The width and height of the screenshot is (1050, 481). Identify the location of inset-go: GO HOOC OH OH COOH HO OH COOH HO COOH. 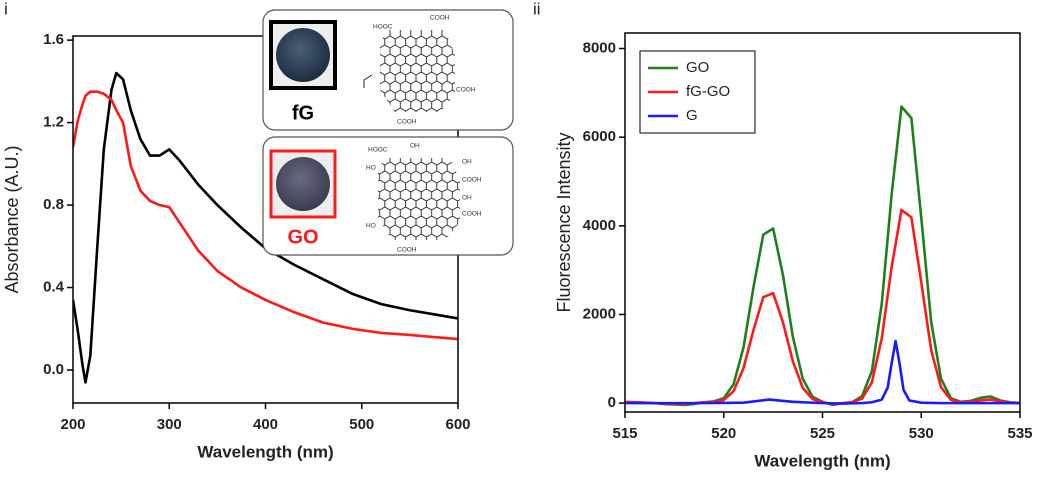
(388, 196).